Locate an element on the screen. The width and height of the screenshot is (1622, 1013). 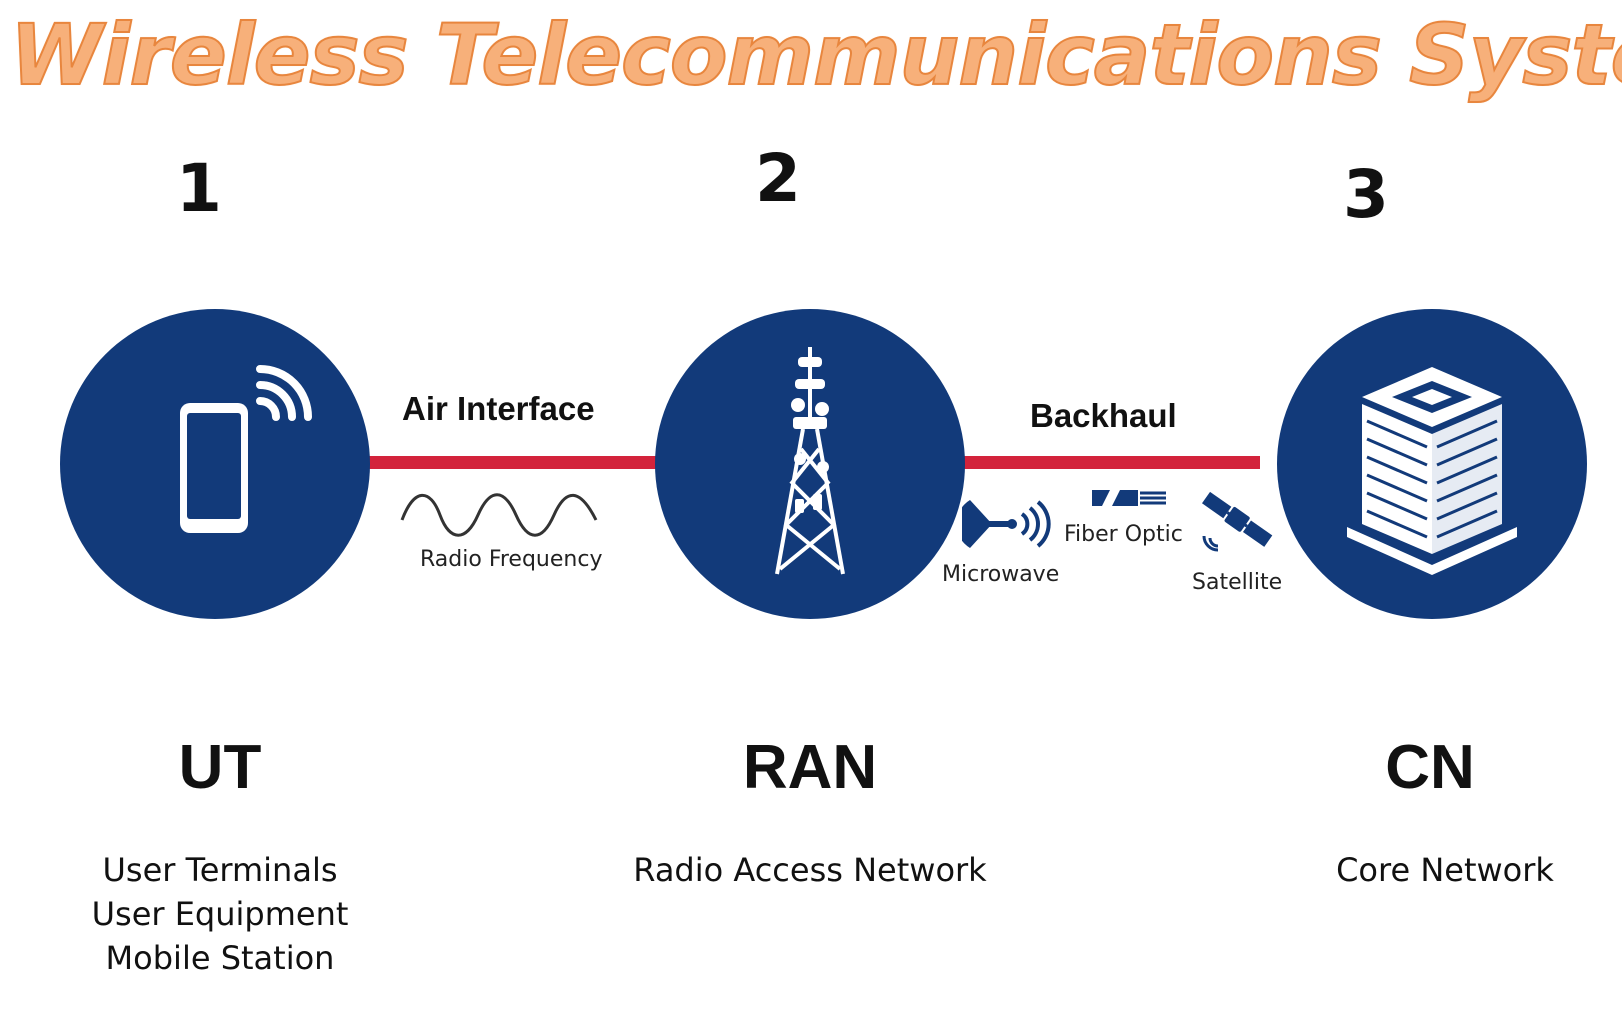
backhaul-link is located at coordinates (1110, 462).